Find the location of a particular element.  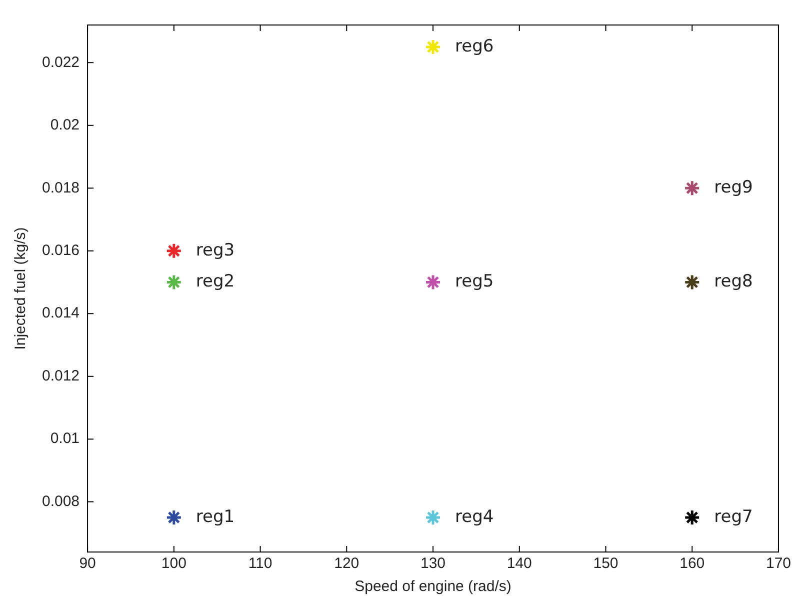

x-tick-label: 120 is located at coordinates (347, 563).